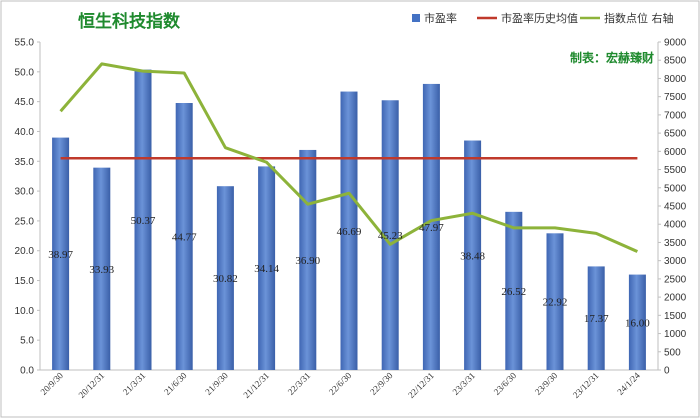  I want to click on right-tick-label: 7000, so click(675, 115).